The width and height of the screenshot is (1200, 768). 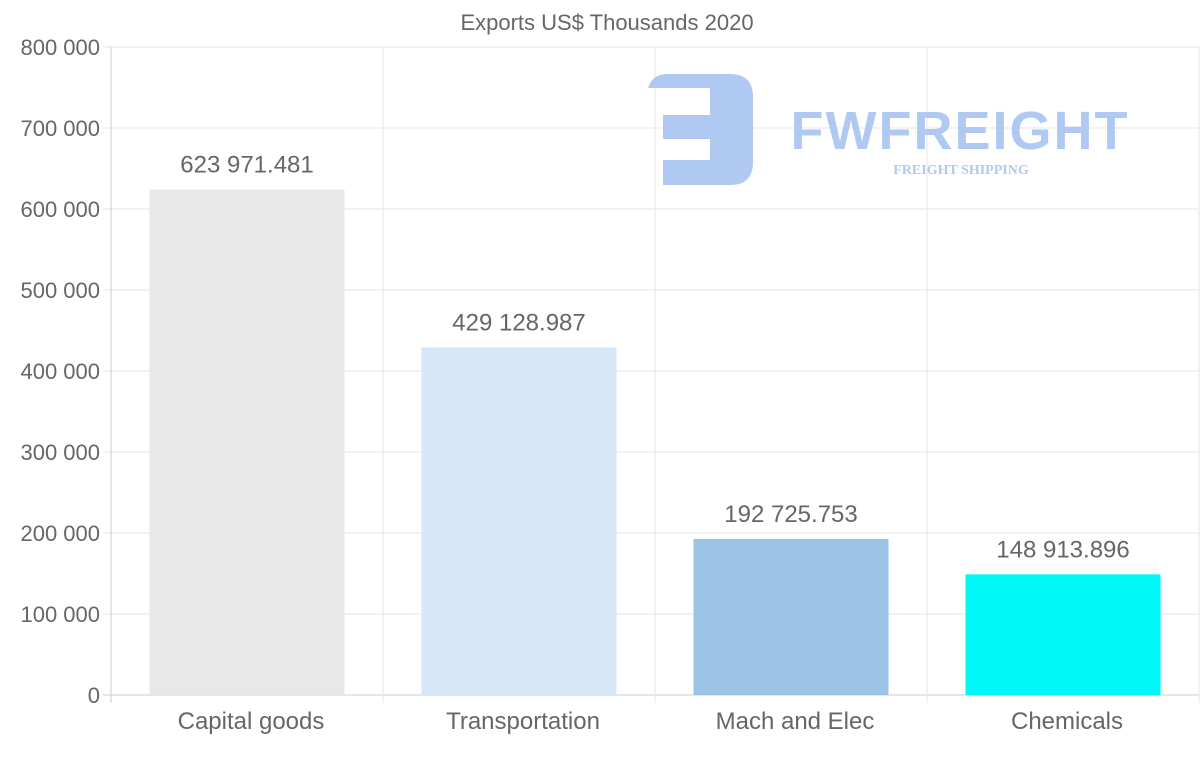 I want to click on bar-chemicals, so click(x=1063, y=634).